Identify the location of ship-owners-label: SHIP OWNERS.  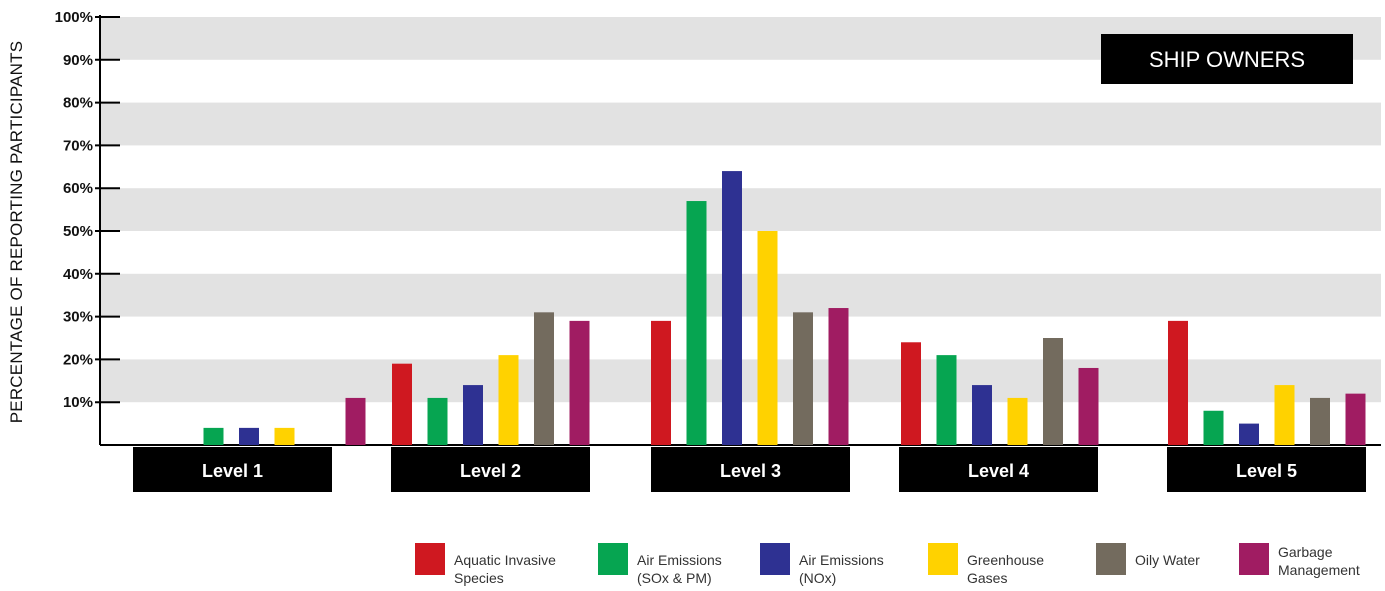
(1227, 59).